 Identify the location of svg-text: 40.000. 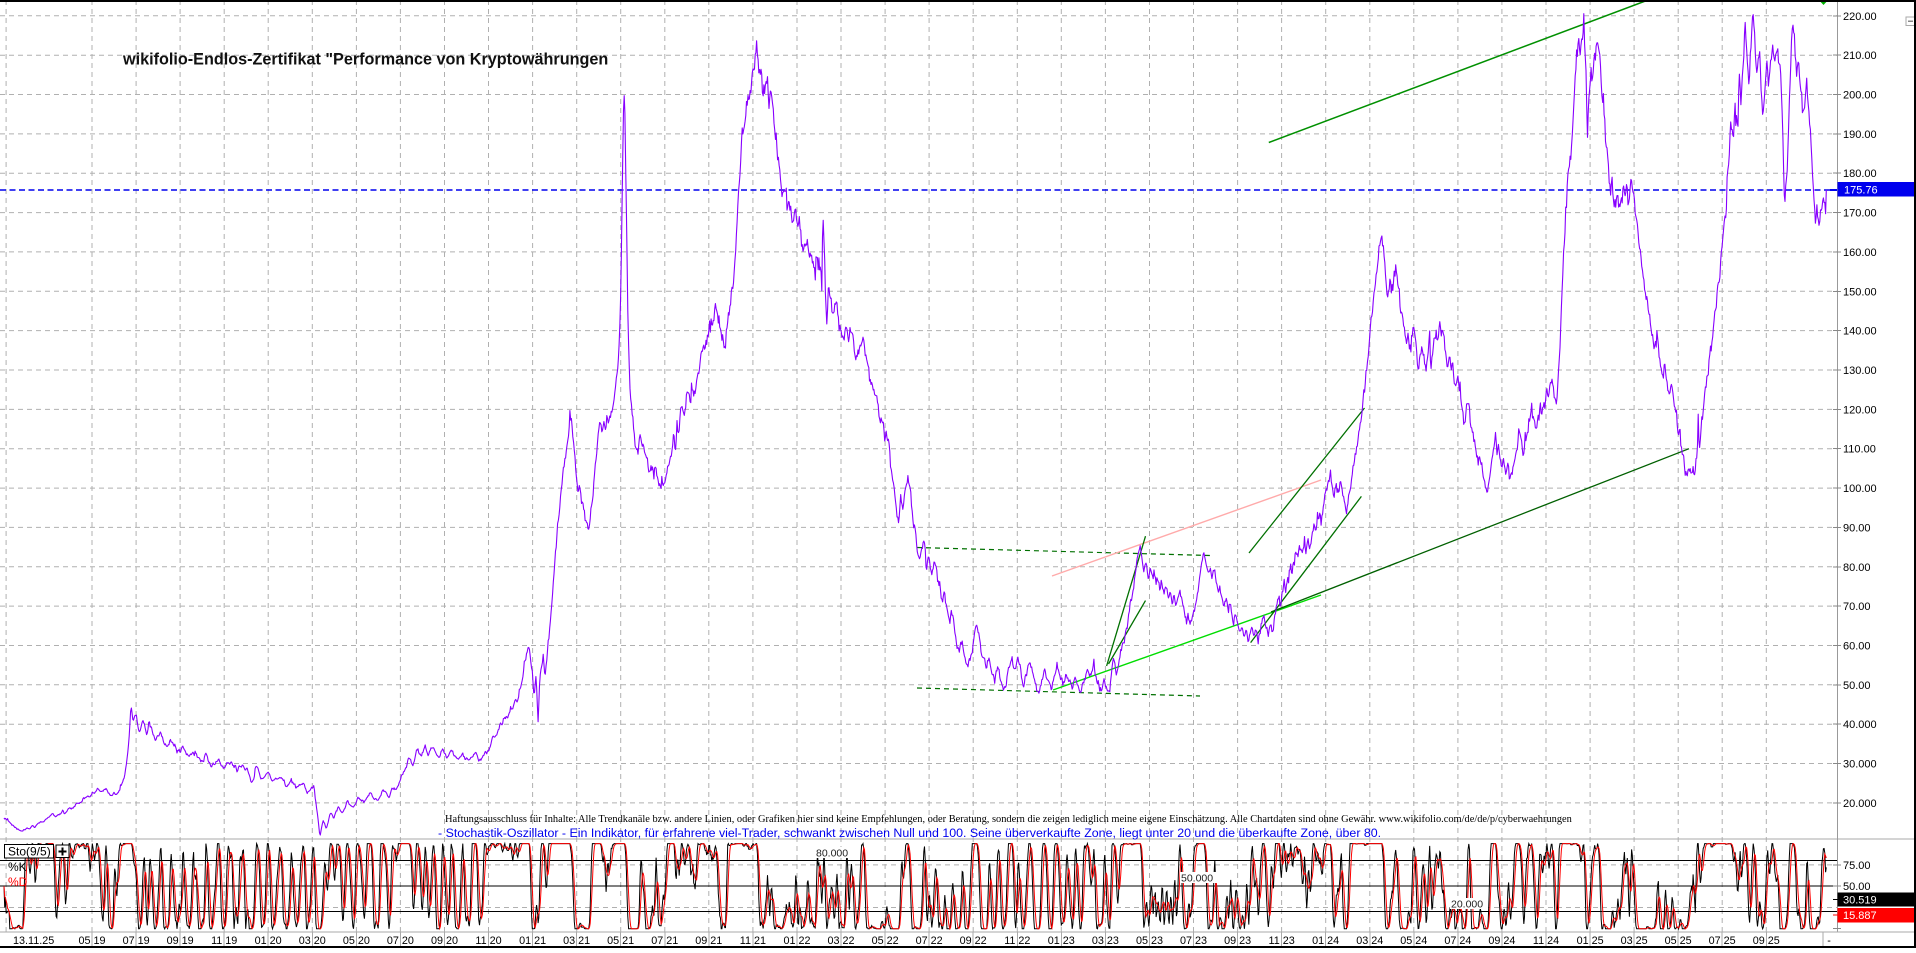
(1860, 725).